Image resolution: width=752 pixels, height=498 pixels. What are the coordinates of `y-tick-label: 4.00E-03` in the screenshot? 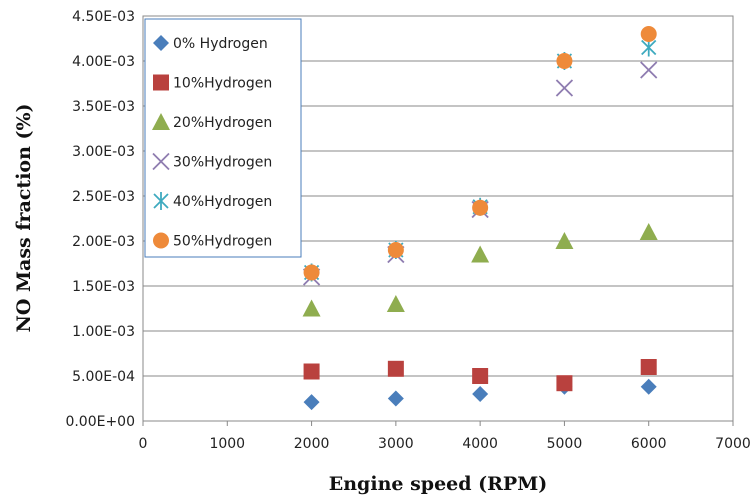 It's located at (103, 62).